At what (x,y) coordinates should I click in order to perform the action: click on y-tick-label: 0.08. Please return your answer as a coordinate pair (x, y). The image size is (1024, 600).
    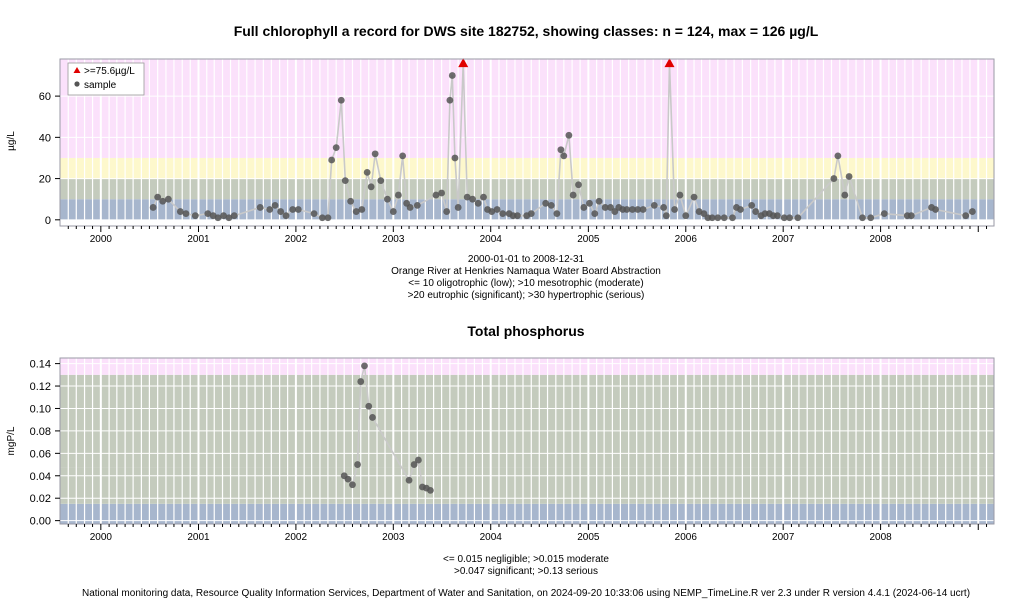
    Looking at the image, I should click on (40, 432).